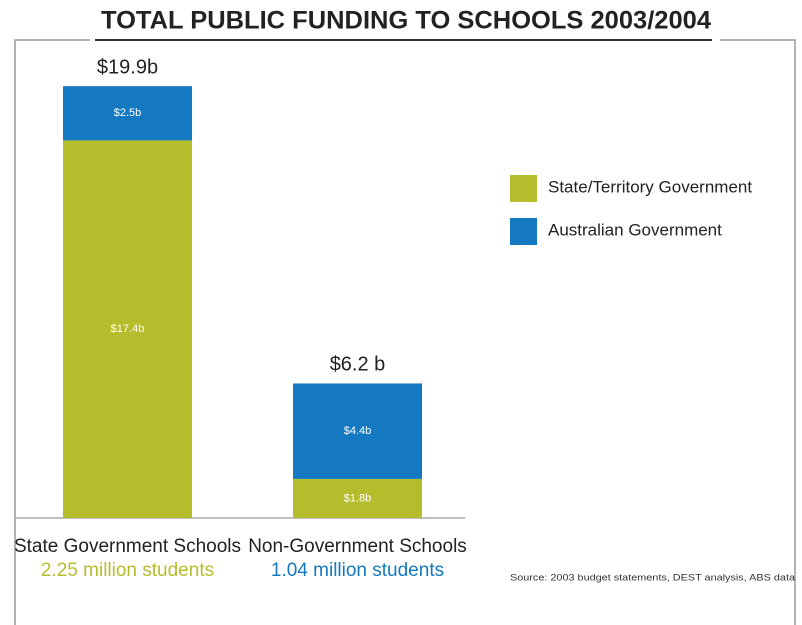  I want to click on title-backdrop, so click(405, 24).